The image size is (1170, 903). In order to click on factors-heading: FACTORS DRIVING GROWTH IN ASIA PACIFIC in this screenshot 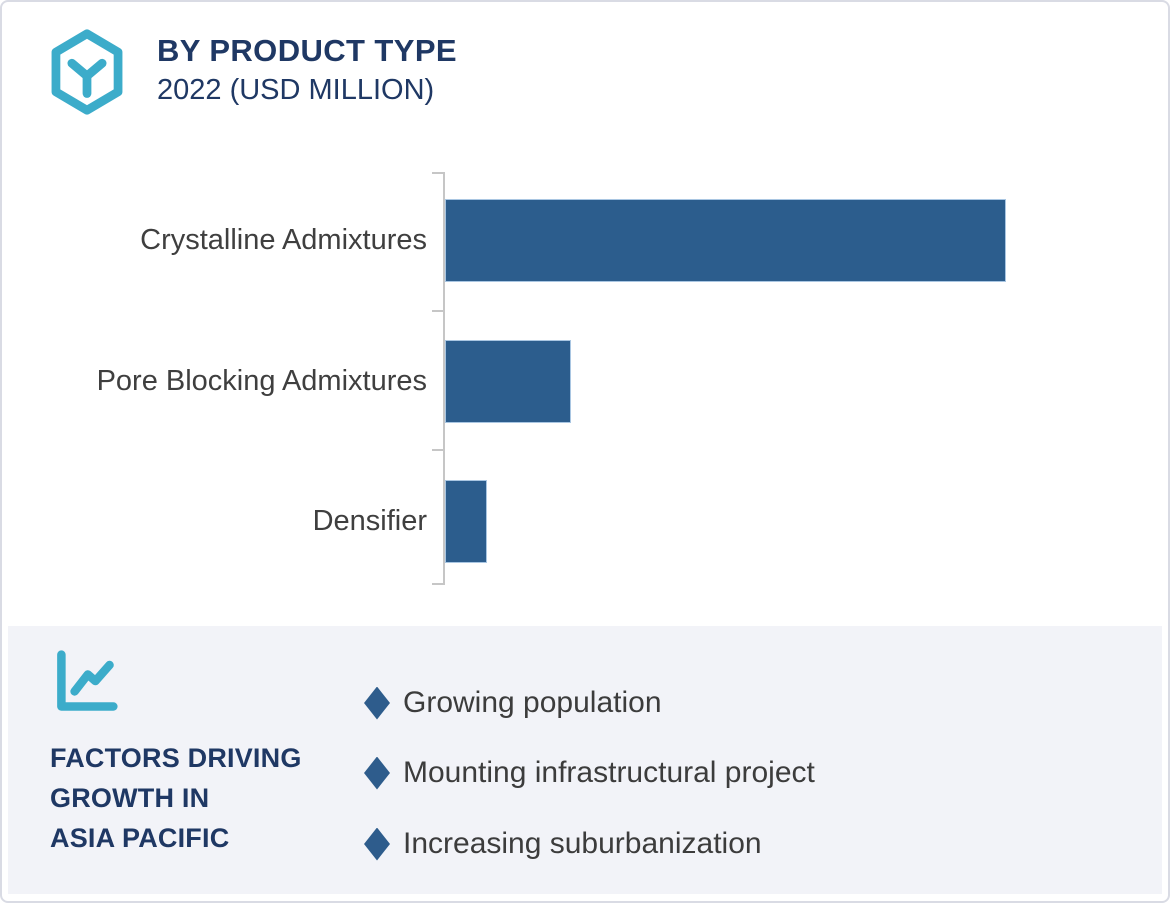, I will do `click(176, 798)`.